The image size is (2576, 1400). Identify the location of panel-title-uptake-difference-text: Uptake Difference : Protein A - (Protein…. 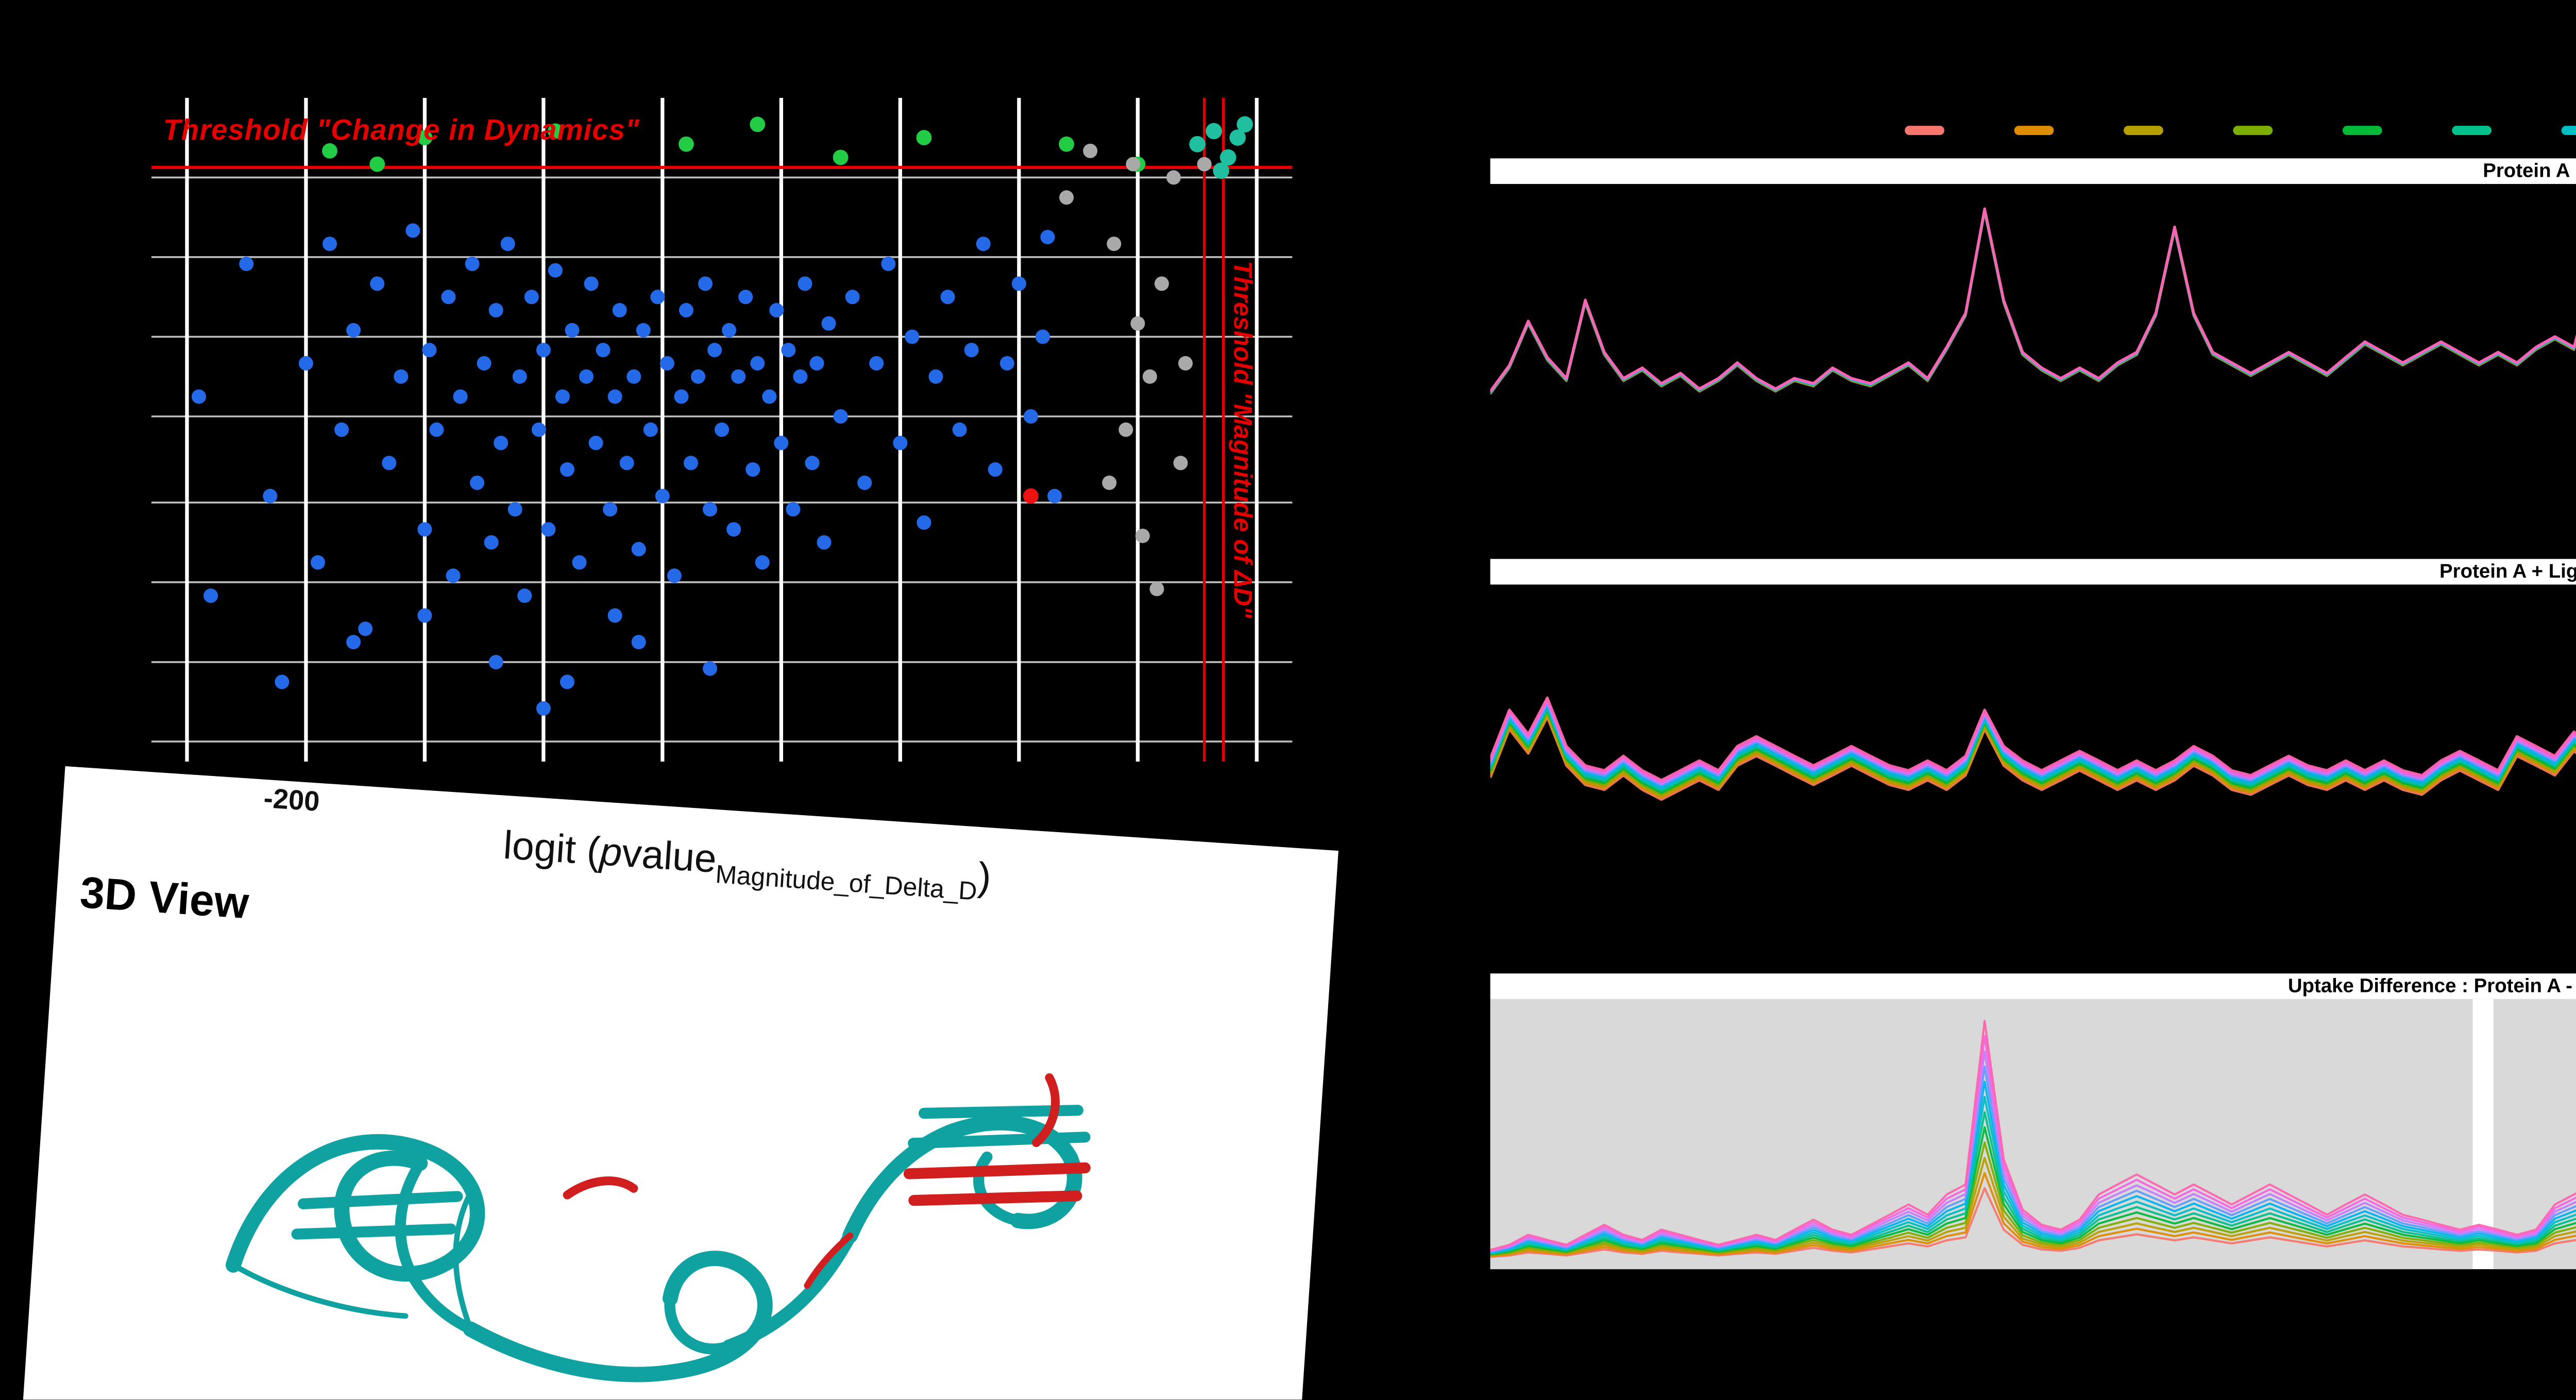
(2432, 985).